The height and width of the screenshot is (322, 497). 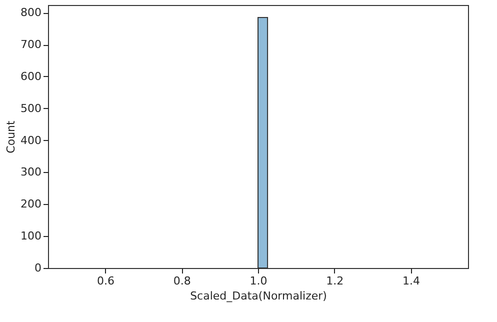 What do you see at coordinates (31, 236) in the screenshot?
I see `y-tick-label: 100` at bounding box center [31, 236].